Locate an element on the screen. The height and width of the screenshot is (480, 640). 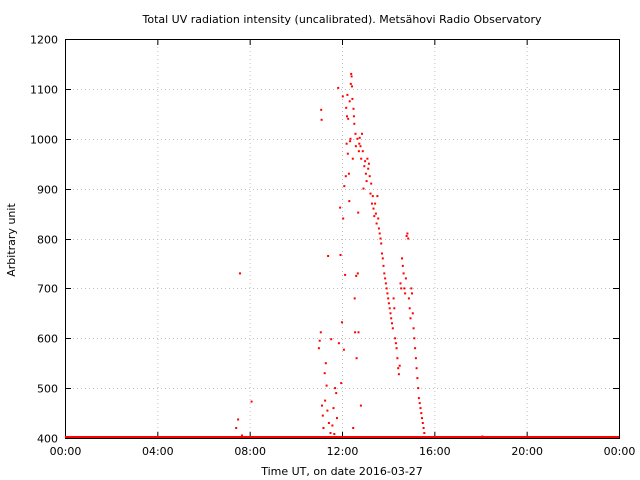
x-tick-label: 12:00 is located at coordinates (343, 451).